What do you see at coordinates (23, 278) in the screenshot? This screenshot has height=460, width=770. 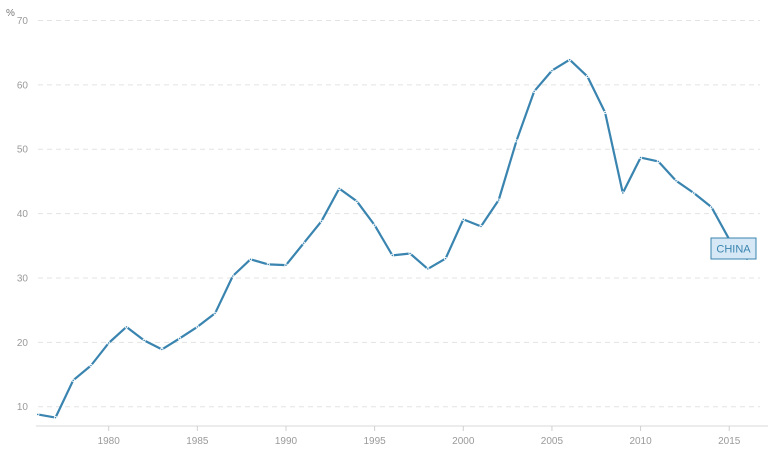 I see `y-tick-label: 30` at bounding box center [23, 278].